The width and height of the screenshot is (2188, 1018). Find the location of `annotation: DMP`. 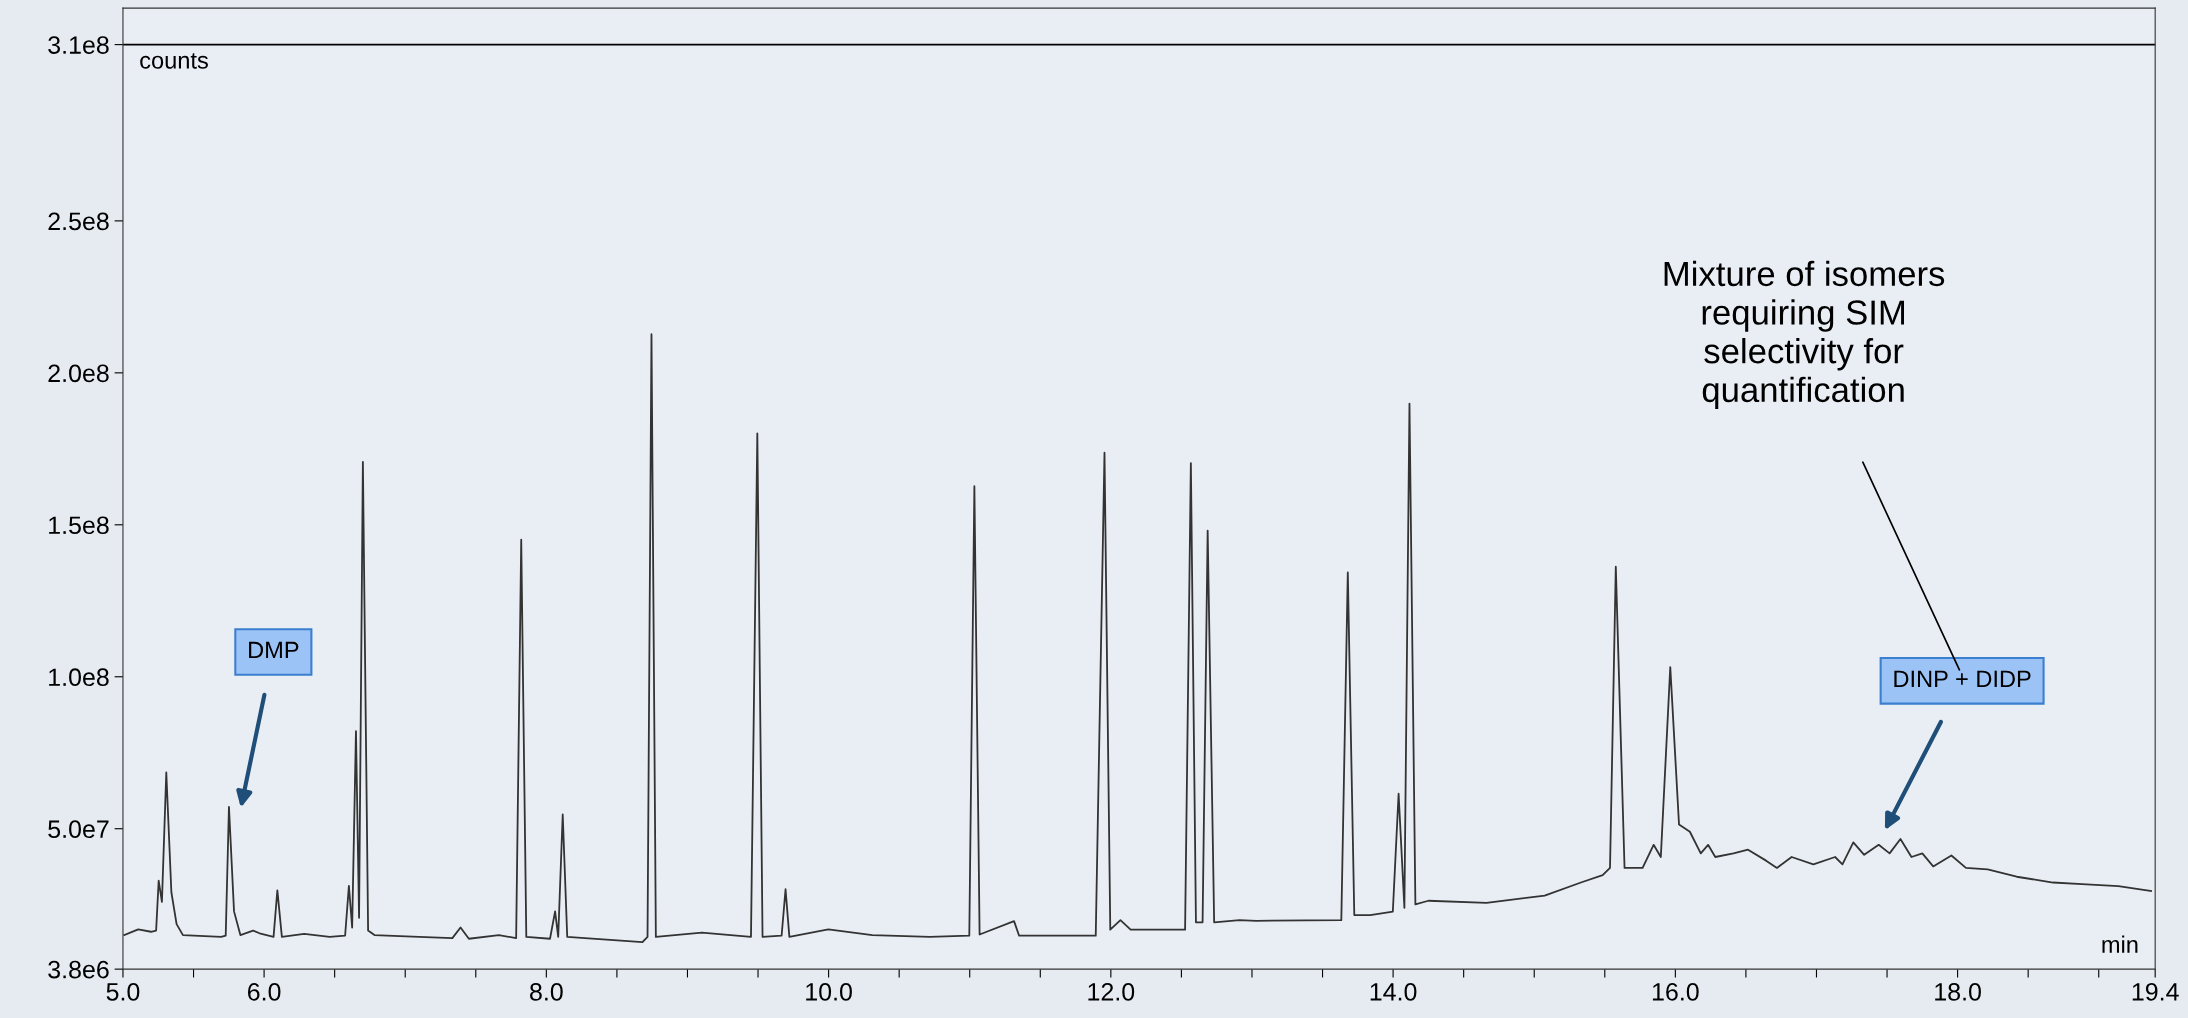

annotation: DMP is located at coordinates (274, 650).